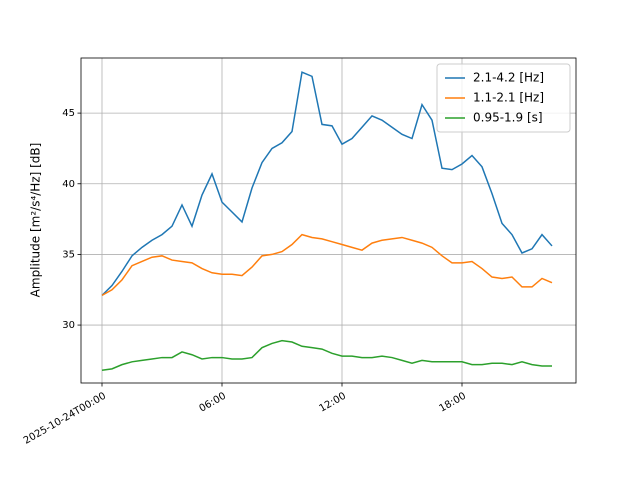  I want to click on legend-label: 2.1-4.2 [Hz], so click(508, 78).